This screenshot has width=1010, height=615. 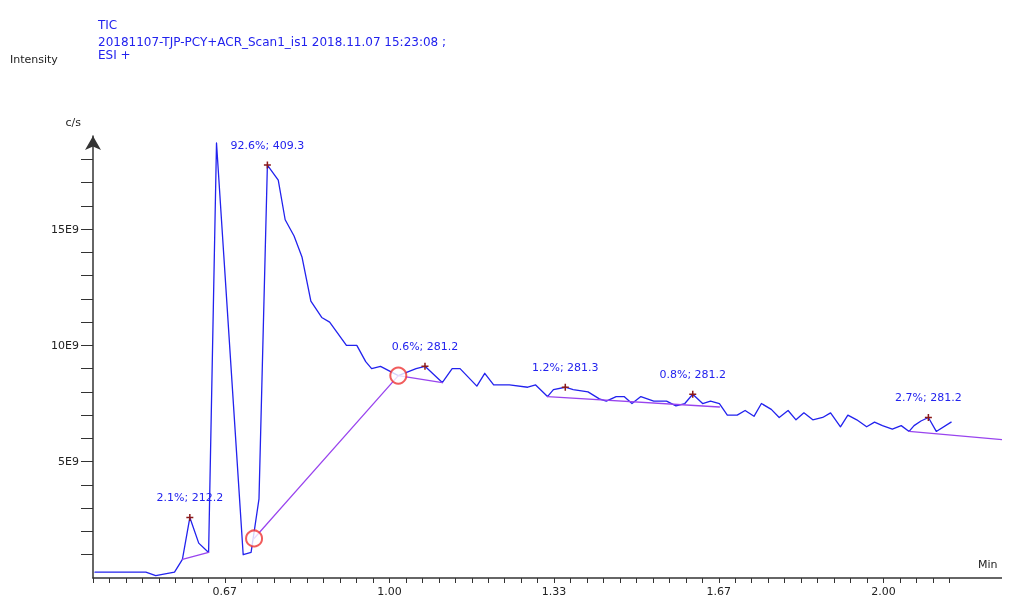 What do you see at coordinates (988, 564) in the screenshot?
I see `x-axis-title: Min` at bounding box center [988, 564].